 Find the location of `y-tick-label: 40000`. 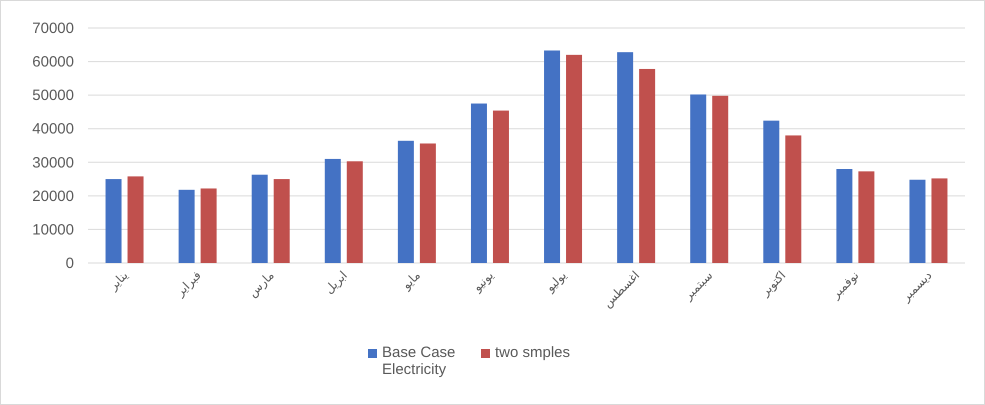

y-tick-label: 40000 is located at coordinates (53, 129).